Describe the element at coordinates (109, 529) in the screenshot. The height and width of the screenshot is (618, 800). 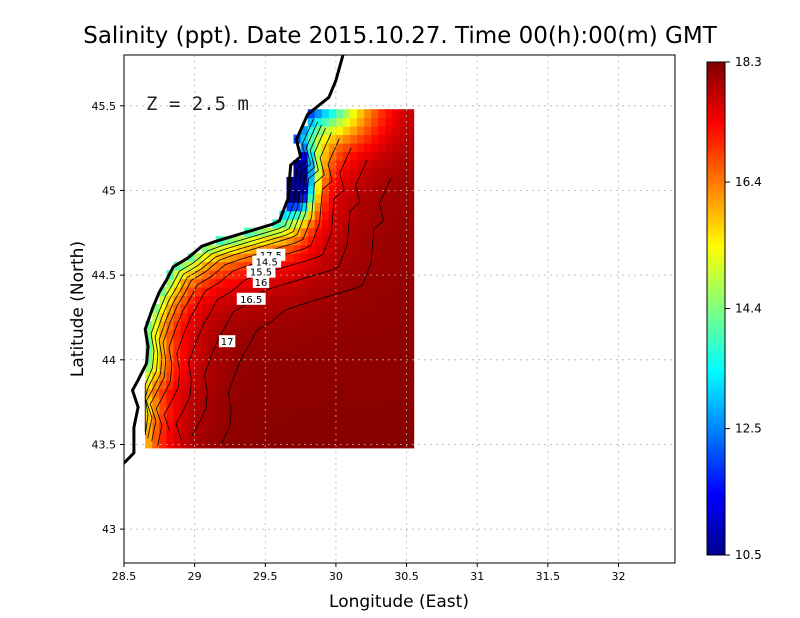
I see `y-tick-label: 43` at that location.